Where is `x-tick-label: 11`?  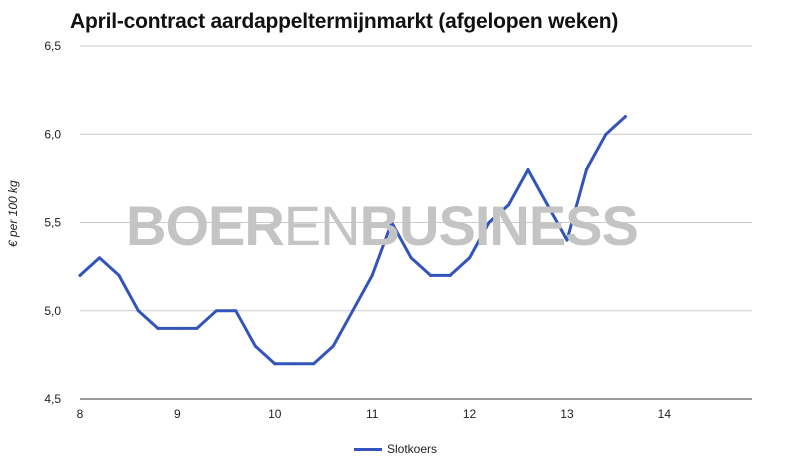
x-tick-label: 11 is located at coordinates (372, 414).